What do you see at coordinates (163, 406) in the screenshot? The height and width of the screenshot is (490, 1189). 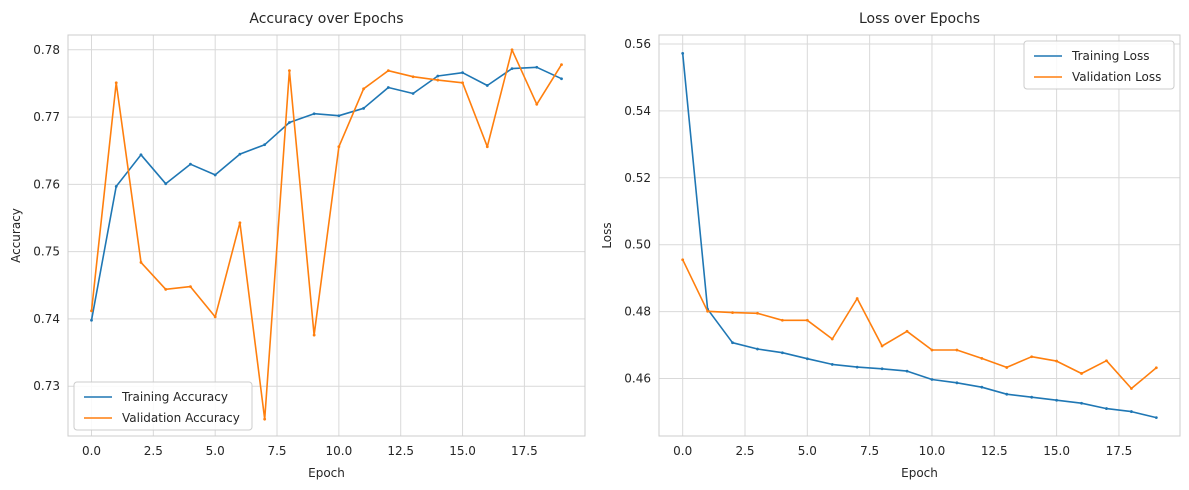 I see `legend-box` at bounding box center [163, 406].